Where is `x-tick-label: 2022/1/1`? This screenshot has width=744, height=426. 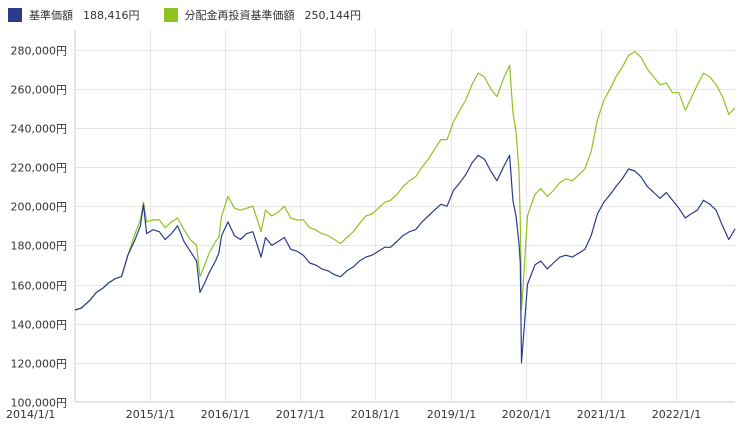 x-tick-label: 2022/1/1 is located at coordinates (676, 414).